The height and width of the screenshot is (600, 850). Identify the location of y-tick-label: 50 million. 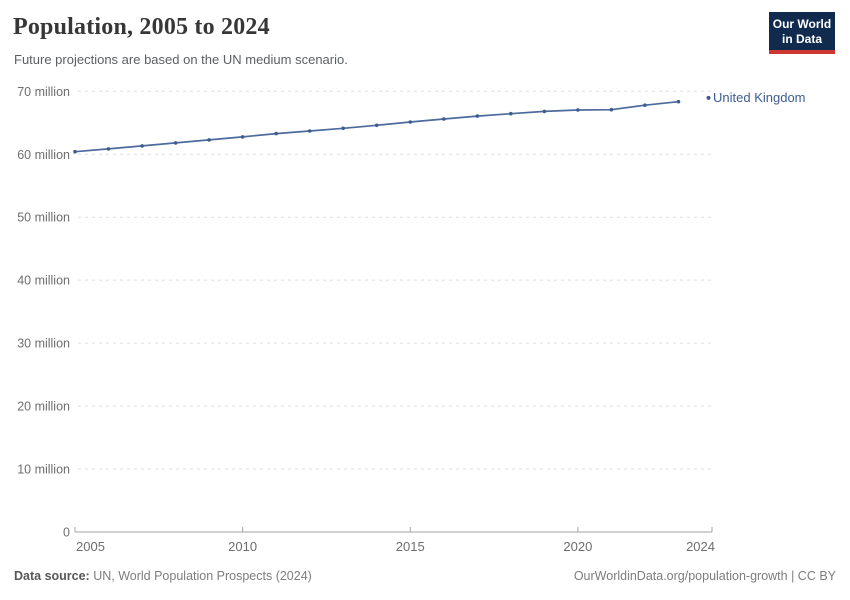
(43, 218).